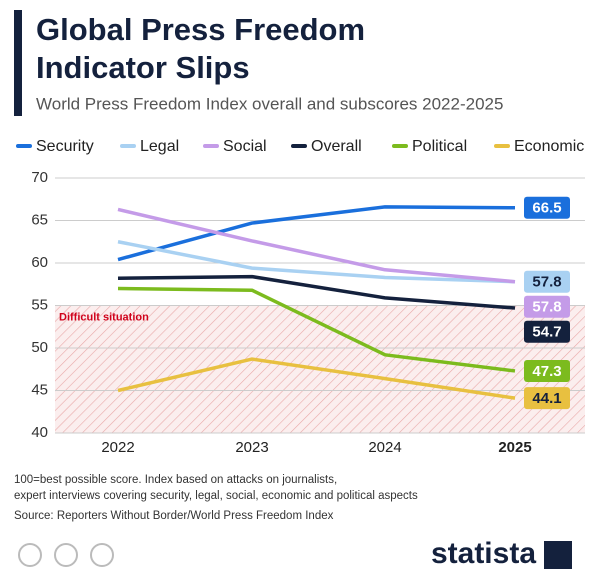  I want to click on title-bar, so click(18, 63).